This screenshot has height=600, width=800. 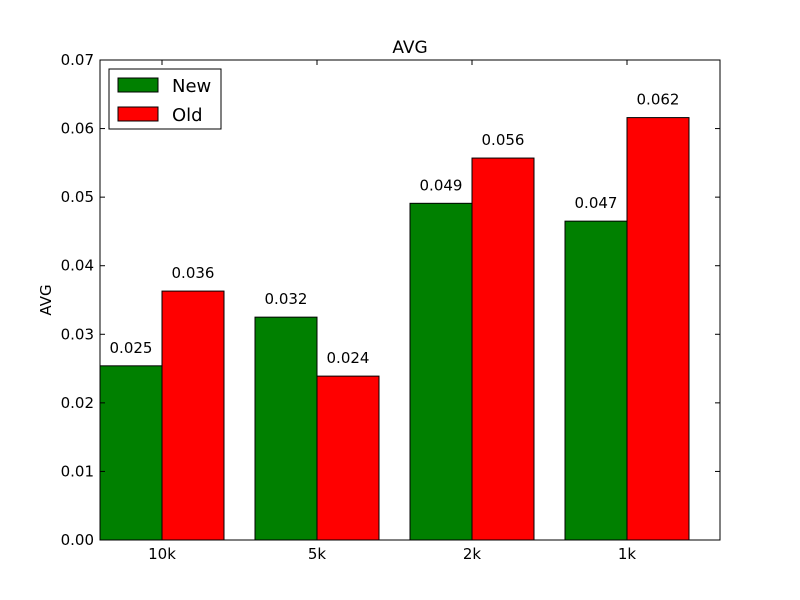 I want to click on y-axis-label: AVG, so click(x=46, y=299).